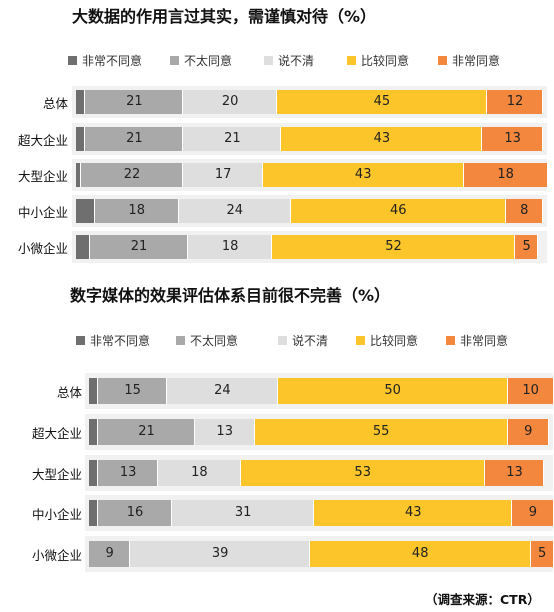 The width and height of the screenshot is (554, 612). Describe the element at coordinates (42, 140) in the screenshot. I see `chart-1-category-label: 超大企业` at that location.